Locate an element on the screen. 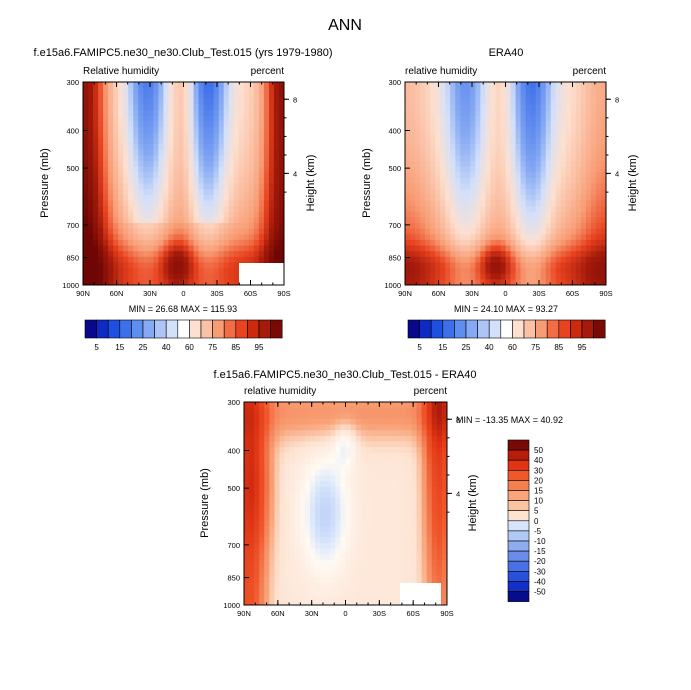  colorbar-swatch is located at coordinates (495, 329).